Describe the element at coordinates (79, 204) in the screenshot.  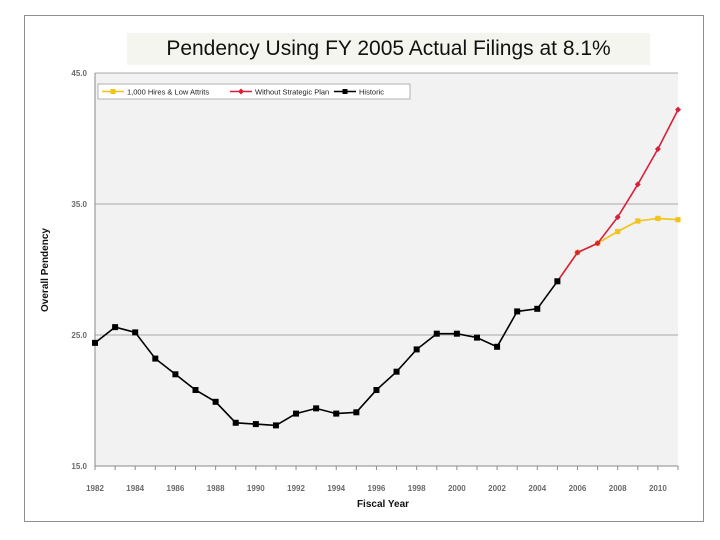
I see `y-tick-label: 35.0` at that location.